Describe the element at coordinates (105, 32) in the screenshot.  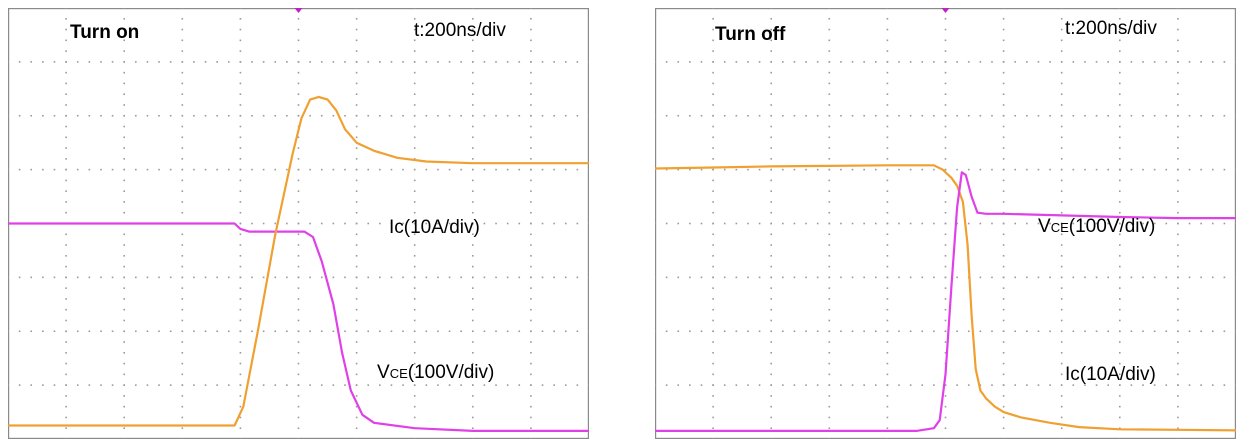
I see `turn-on-title: Turn on` at that location.